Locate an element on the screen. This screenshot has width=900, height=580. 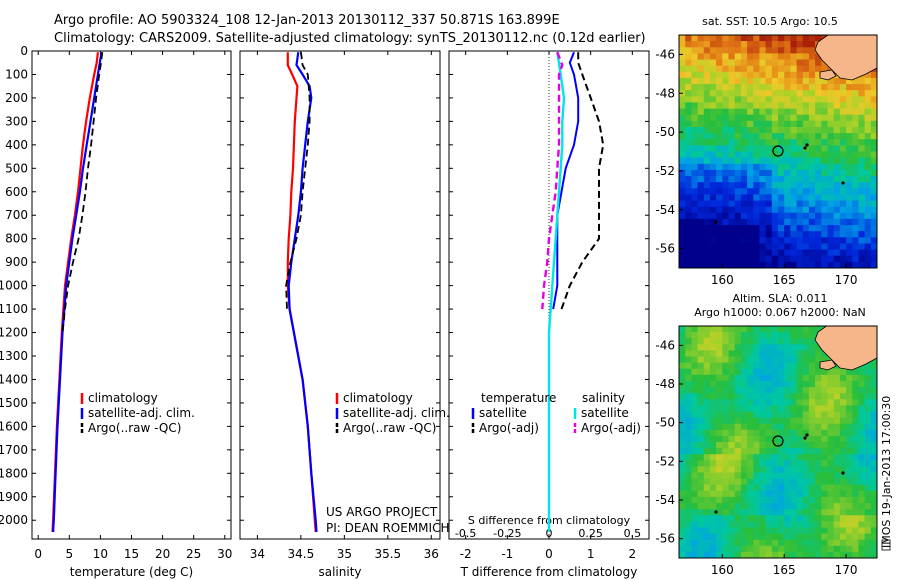
diff-legend-3-label: satellite is located at coordinates (605, 413).